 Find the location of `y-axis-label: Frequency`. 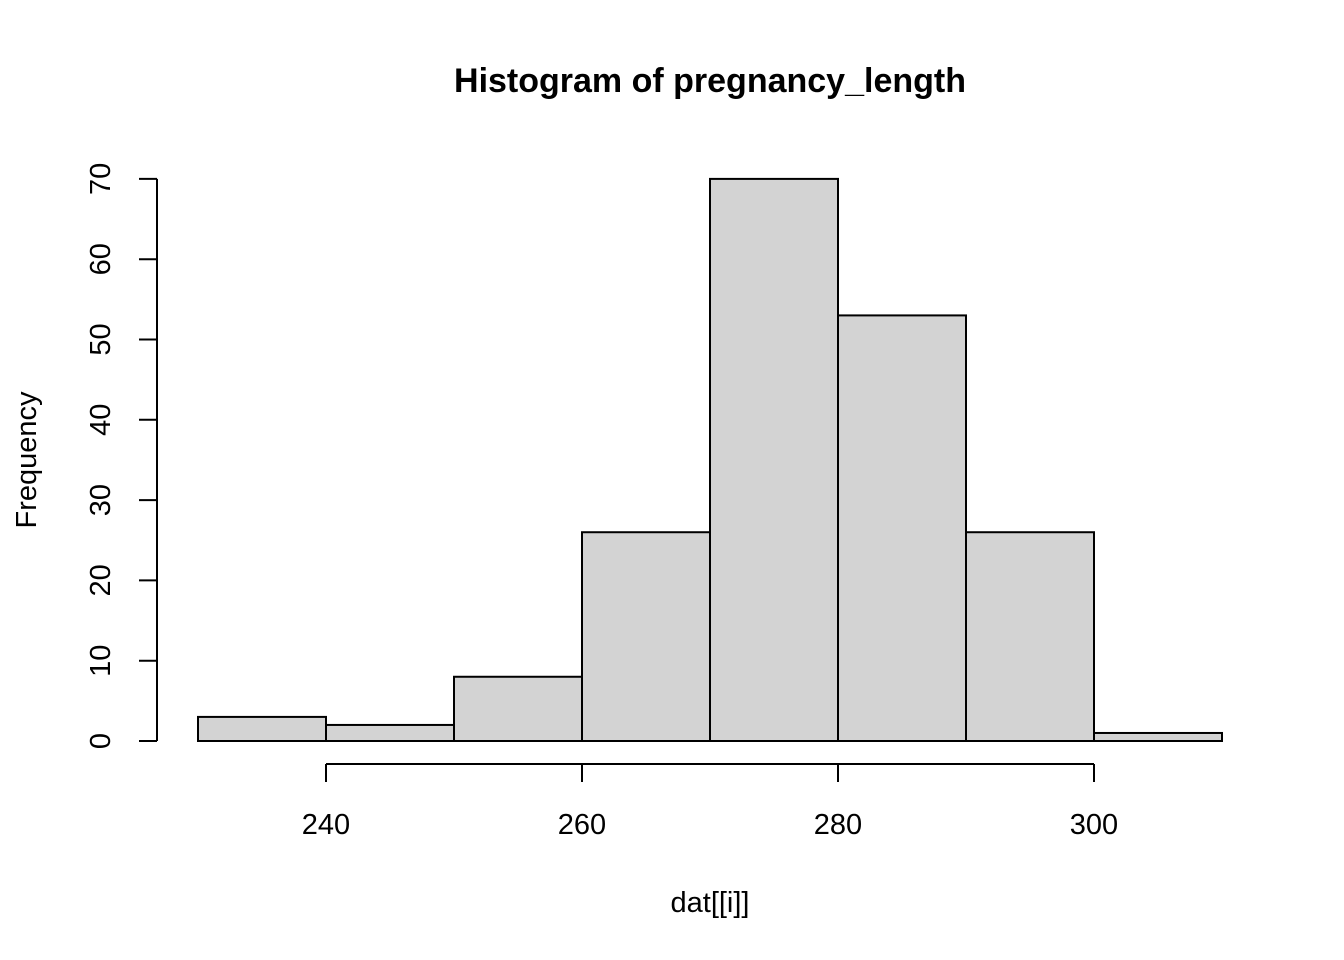

y-axis-label: Frequency is located at coordinates (27, 460).